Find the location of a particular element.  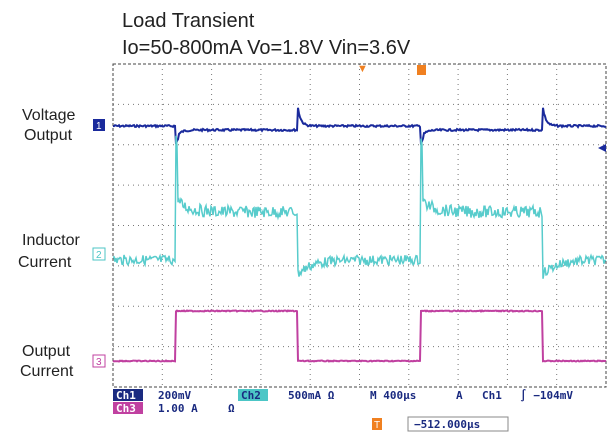

ch-marker-text: 1 is located at coordinates (99, 126).